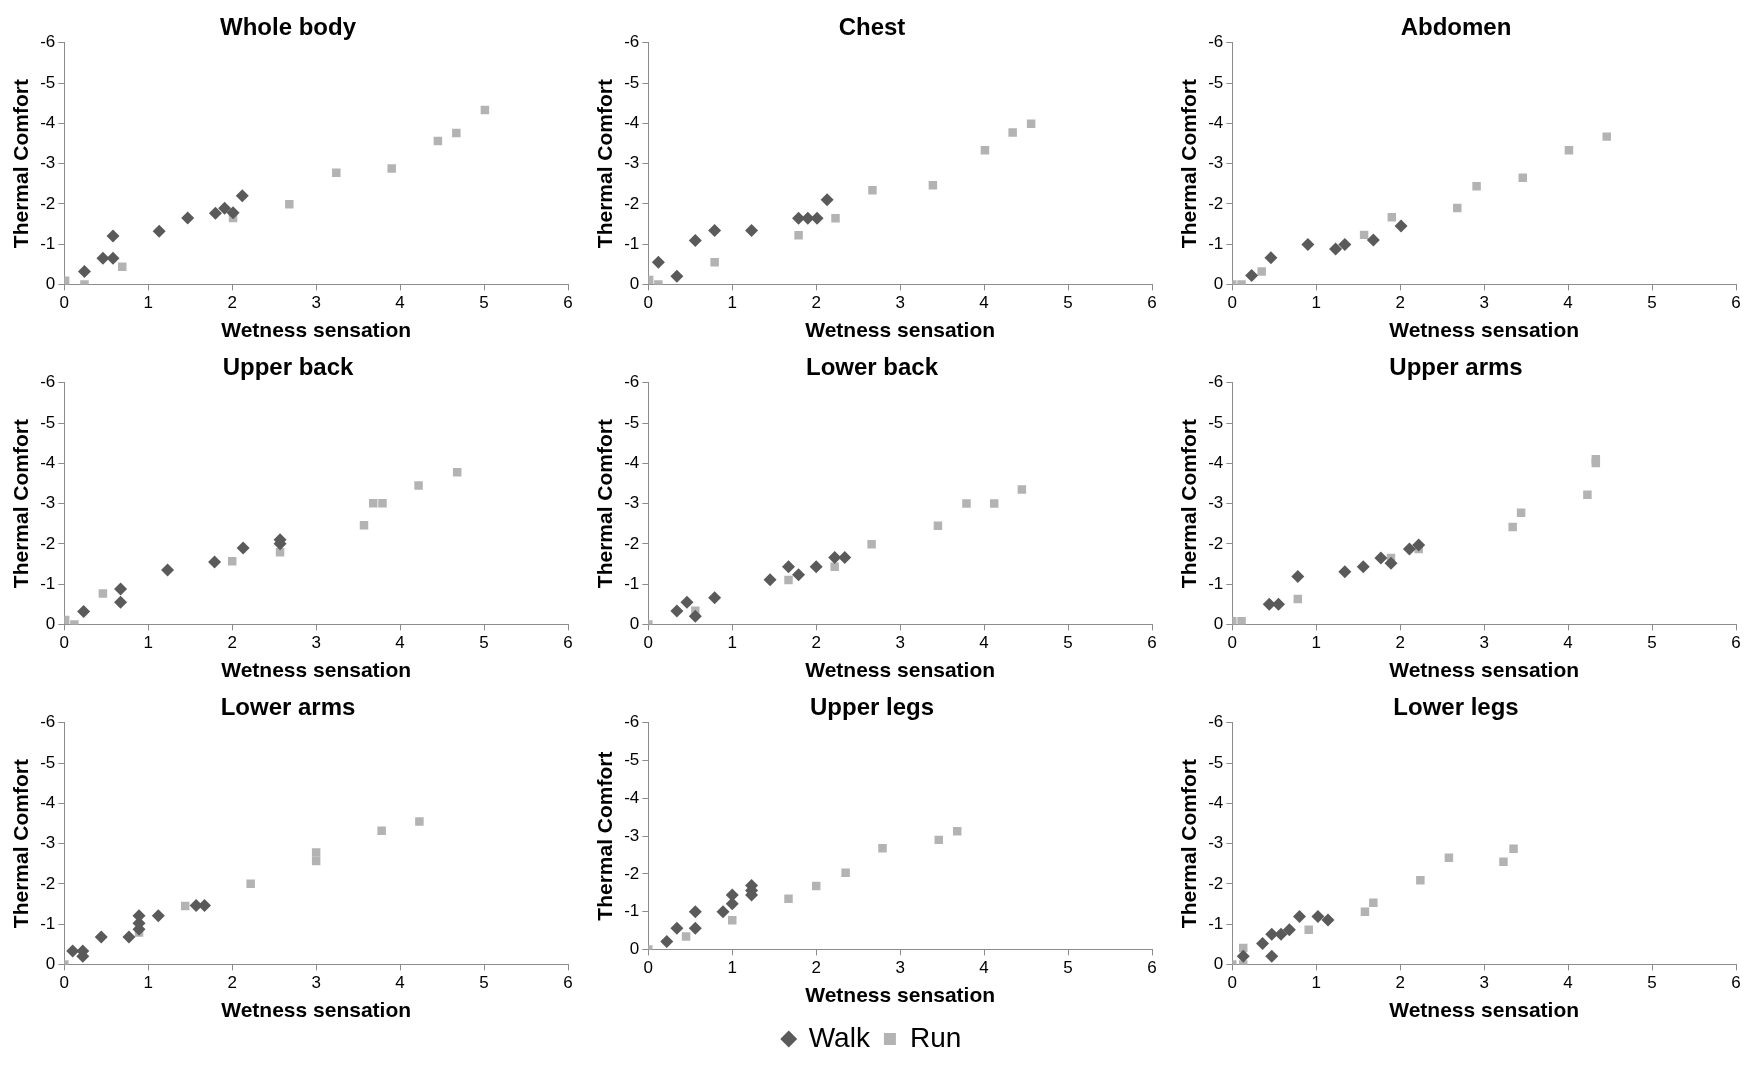  Describe the element at coordinates (872, 707) in the screenshot. I see `chart-title: Upper legs` at that location.